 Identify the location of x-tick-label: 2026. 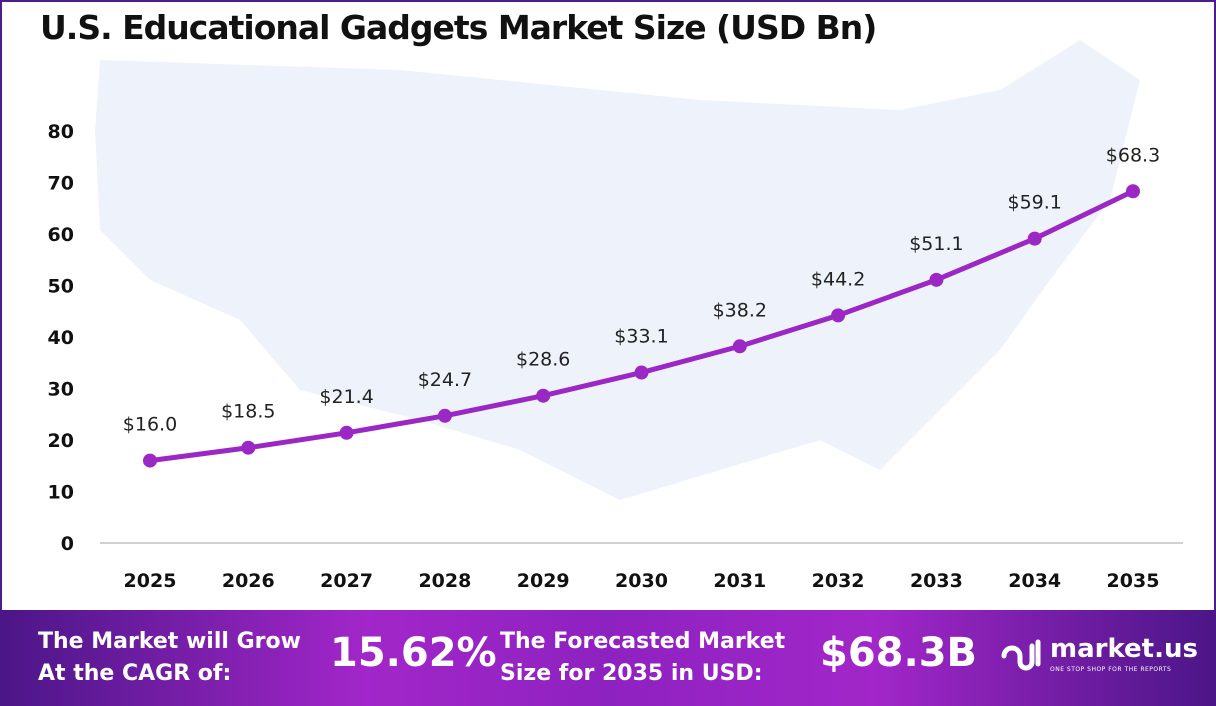
(248, 581).